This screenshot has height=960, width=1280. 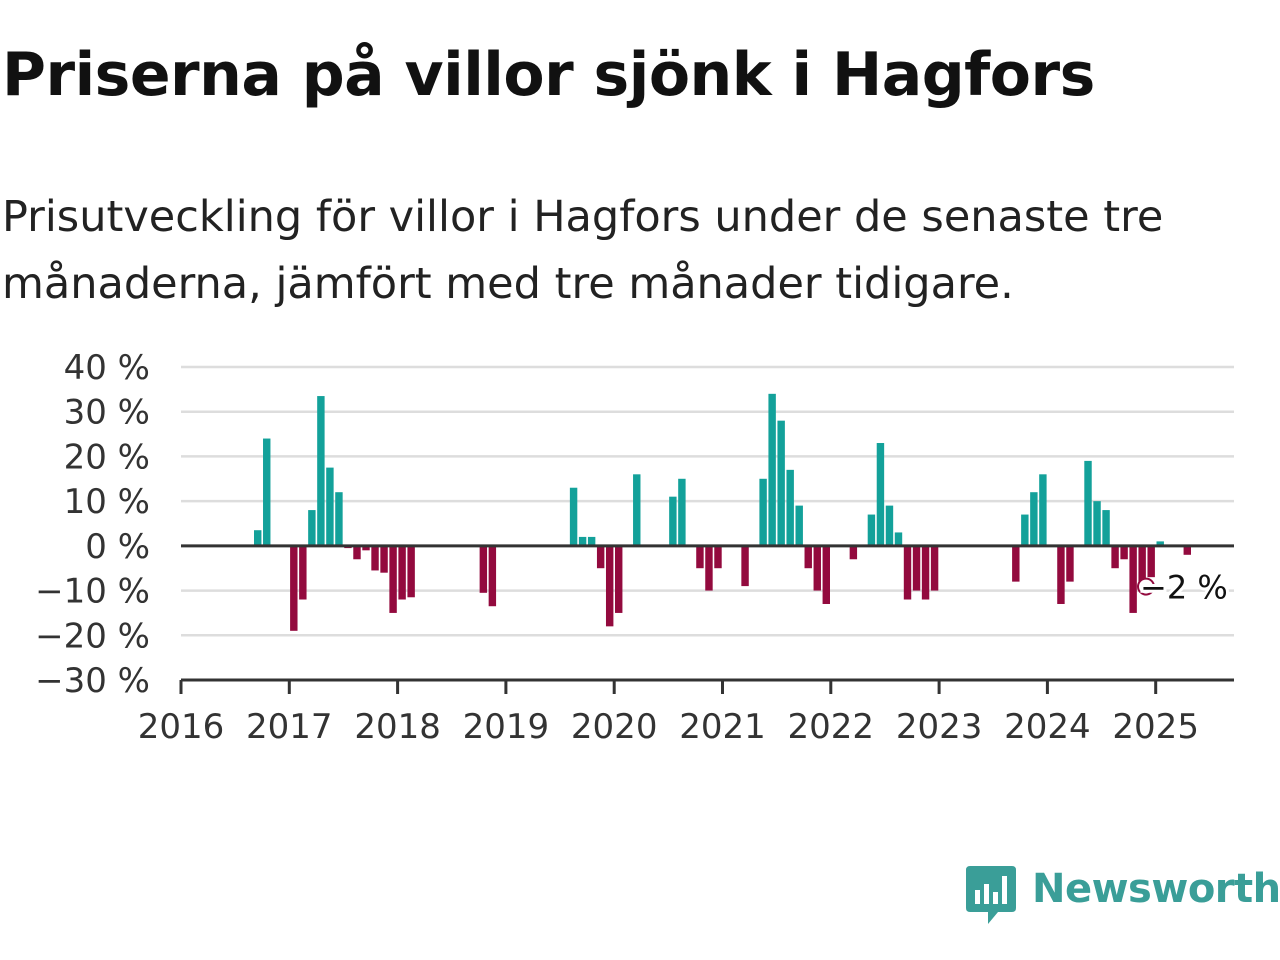 I want to click on x-tick-label: 2019, so click(x=506, y=723).